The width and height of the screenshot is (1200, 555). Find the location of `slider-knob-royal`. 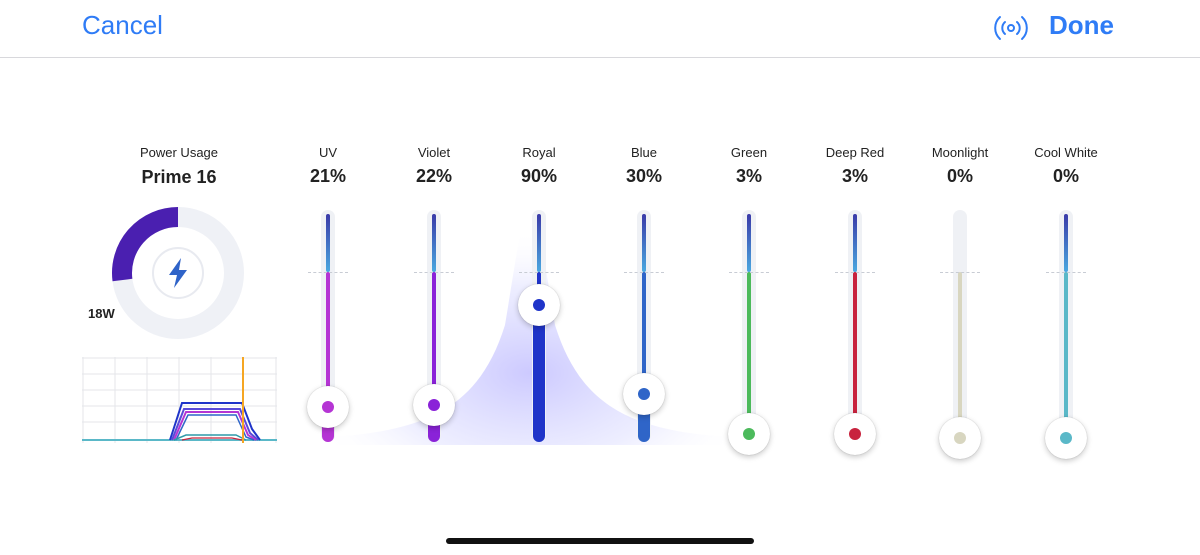

slider-knob-royal is located at coordinates (539, 304).